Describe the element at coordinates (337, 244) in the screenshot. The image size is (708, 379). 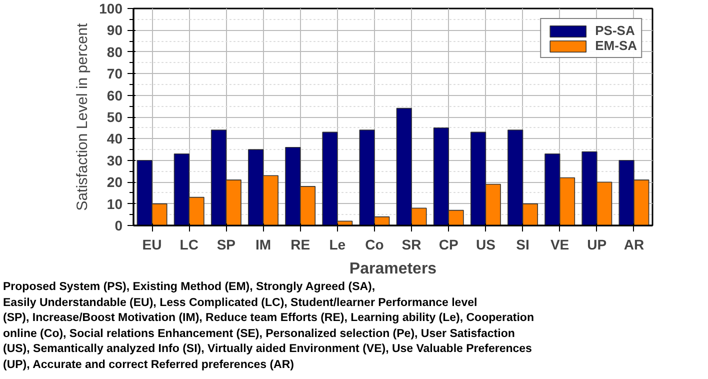
I see `x-tick-label: Le` at that location.